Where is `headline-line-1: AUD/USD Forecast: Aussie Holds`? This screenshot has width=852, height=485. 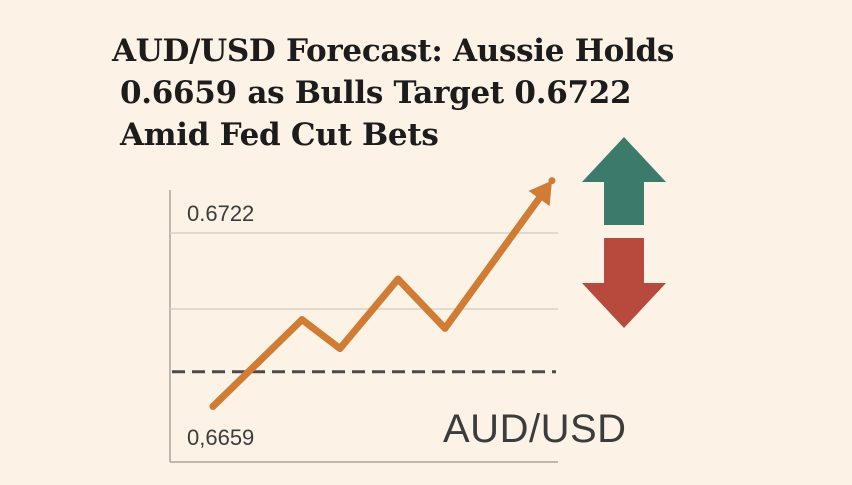 headline-line-1: AUD/USD Forecast: Aussie Holds is located at coordinates (393, 51).